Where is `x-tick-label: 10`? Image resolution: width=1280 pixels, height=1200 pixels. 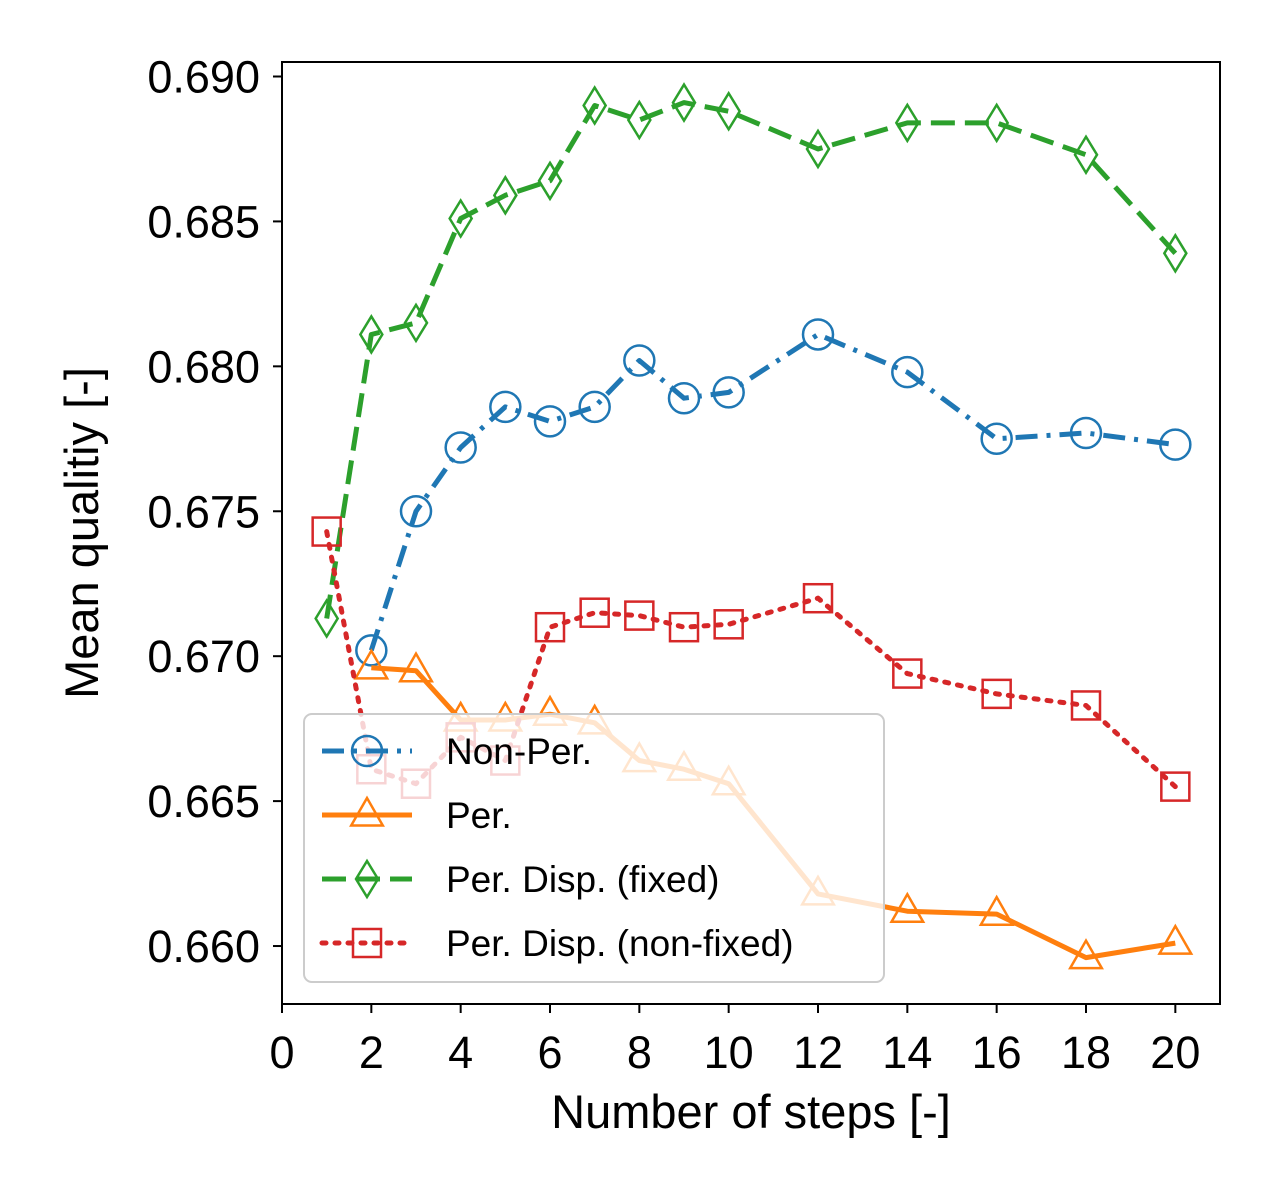 x-tick-label: 10 is located at coordinates (729, 1052).